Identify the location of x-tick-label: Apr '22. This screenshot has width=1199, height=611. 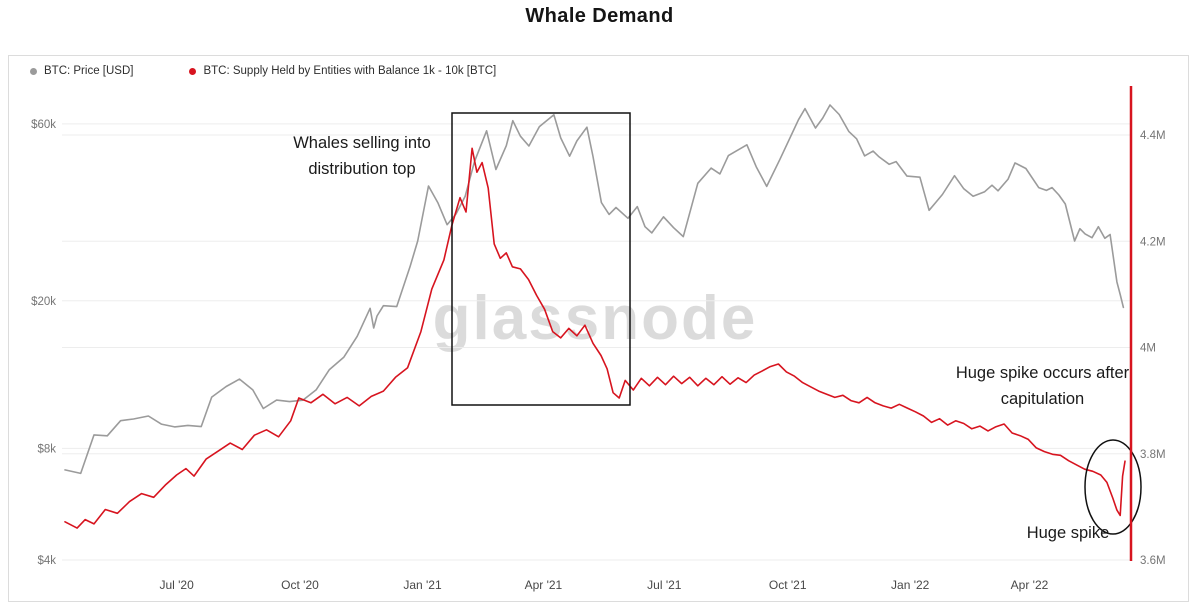
(1030, 585).